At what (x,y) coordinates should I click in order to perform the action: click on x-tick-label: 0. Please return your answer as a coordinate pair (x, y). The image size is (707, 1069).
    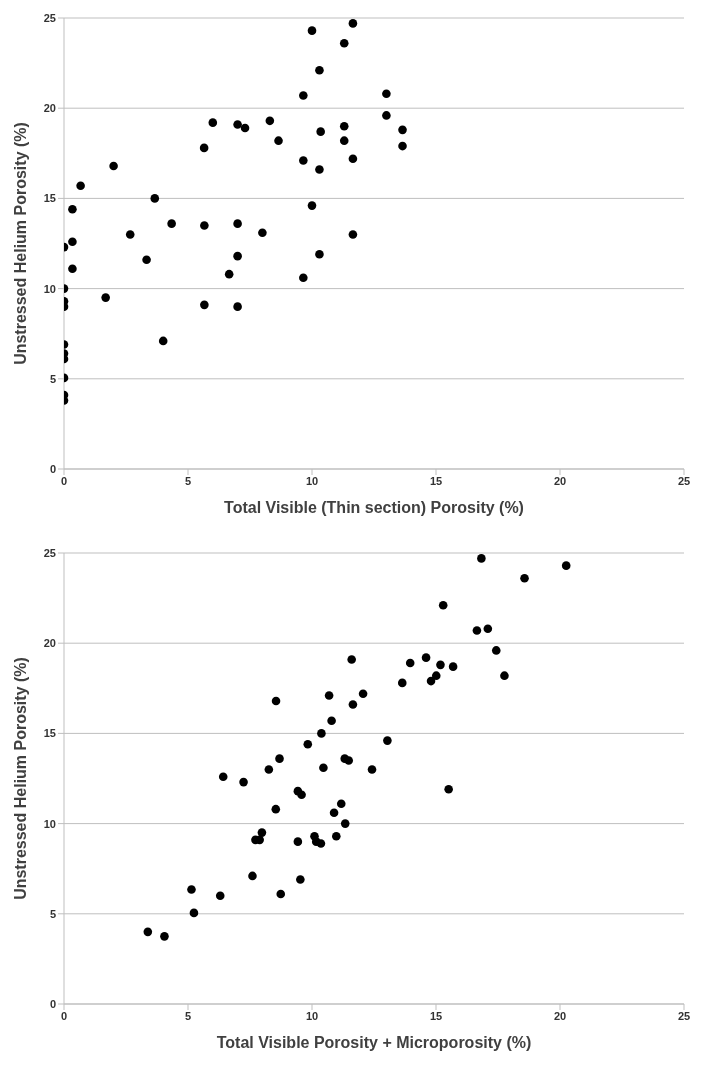
    Looking at the image, I should click on (64, 480).